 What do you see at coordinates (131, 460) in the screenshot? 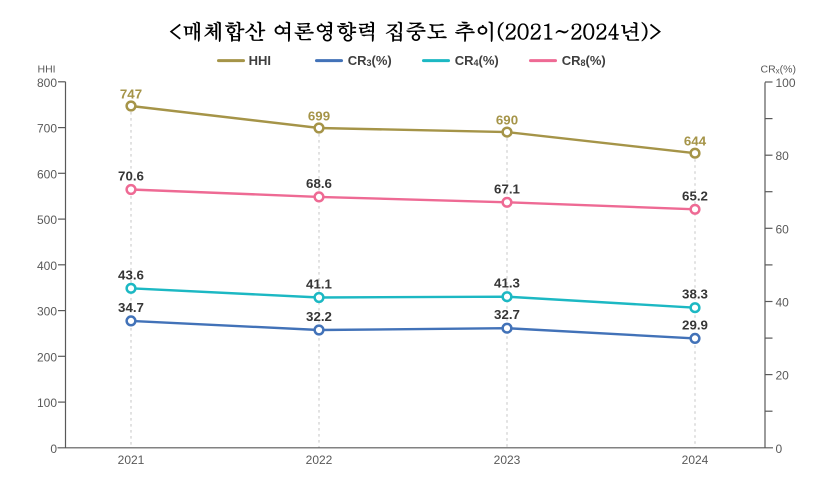
I see `svg-text: 2021` at bounding box center [131, 460].